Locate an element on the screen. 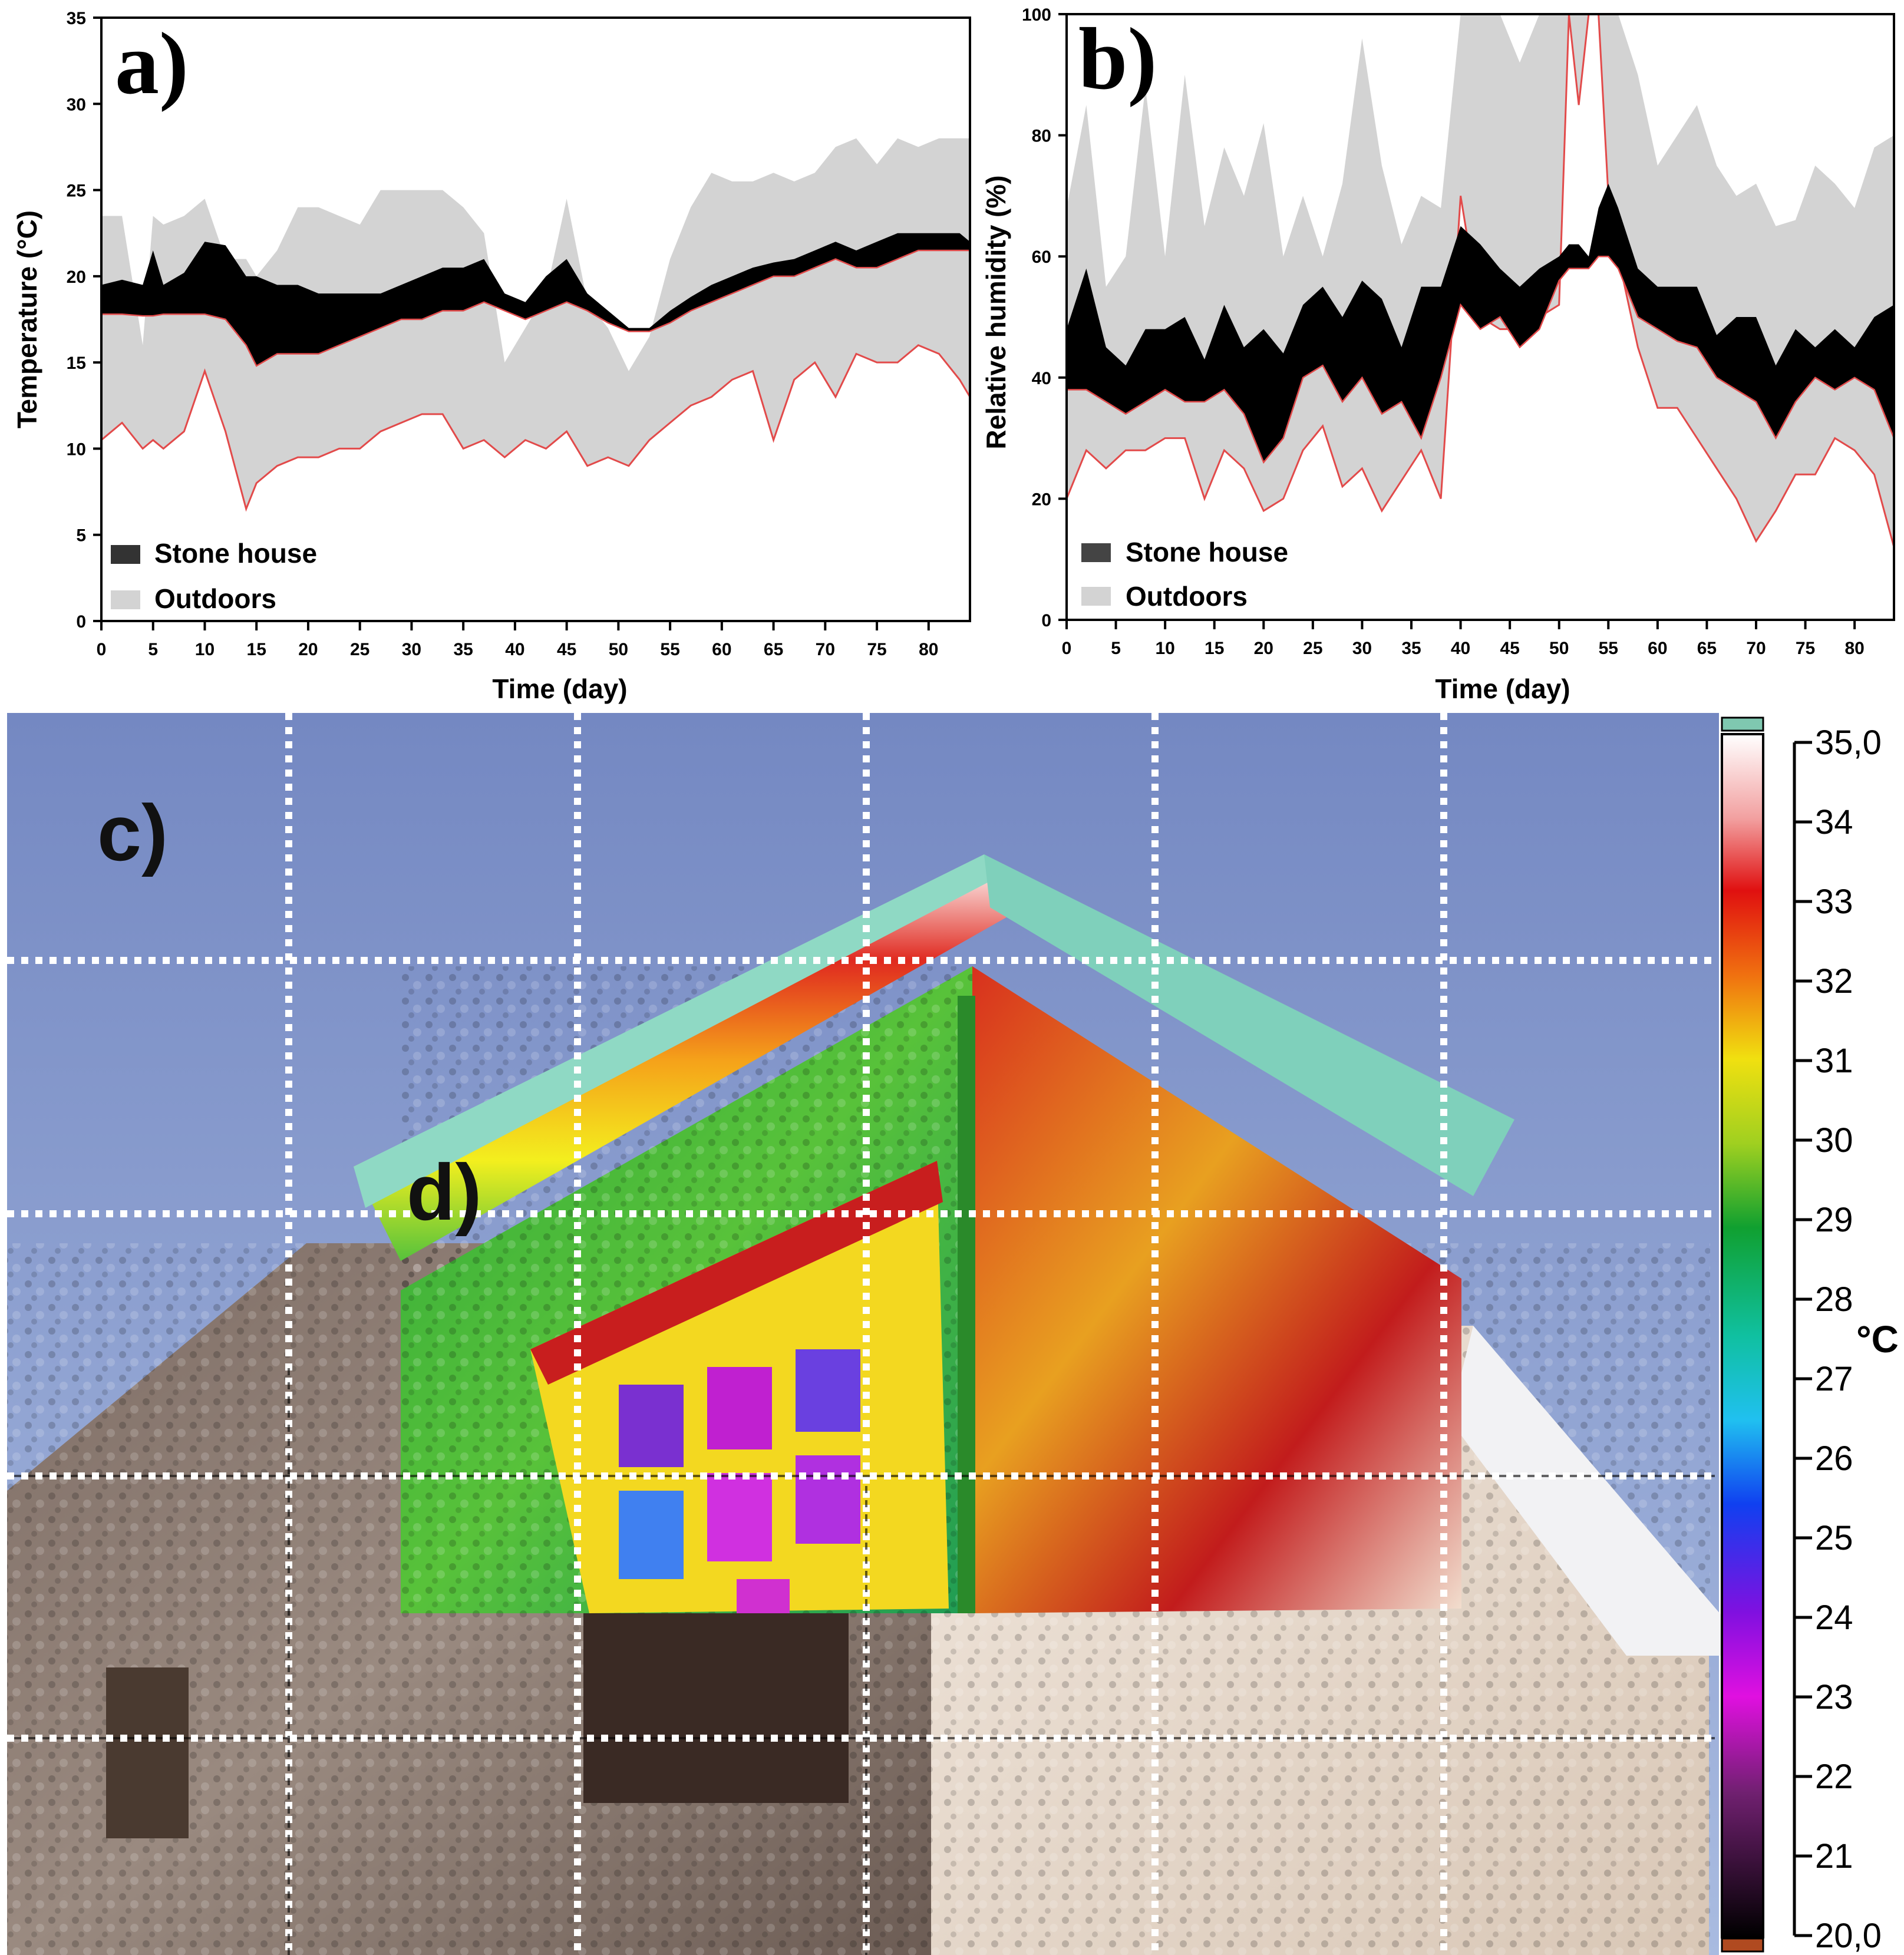 This screenshot has height=1955, width=1904. temperature-outdoors-band is located at coordinates (535, 323).